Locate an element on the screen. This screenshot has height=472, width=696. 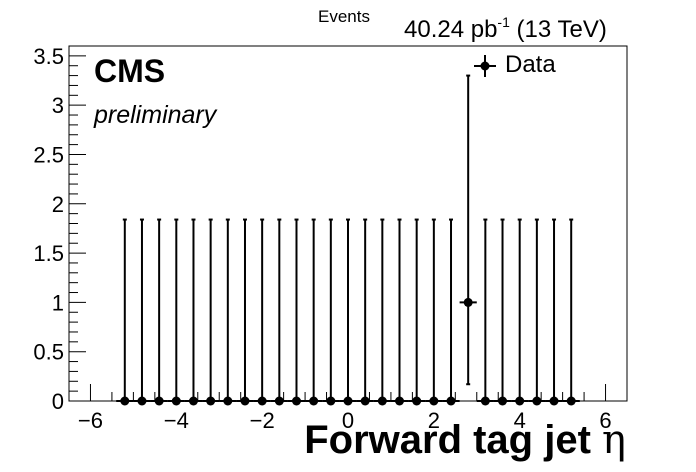
x-axis-title-symbol: η is located at coordinates (614, 440).